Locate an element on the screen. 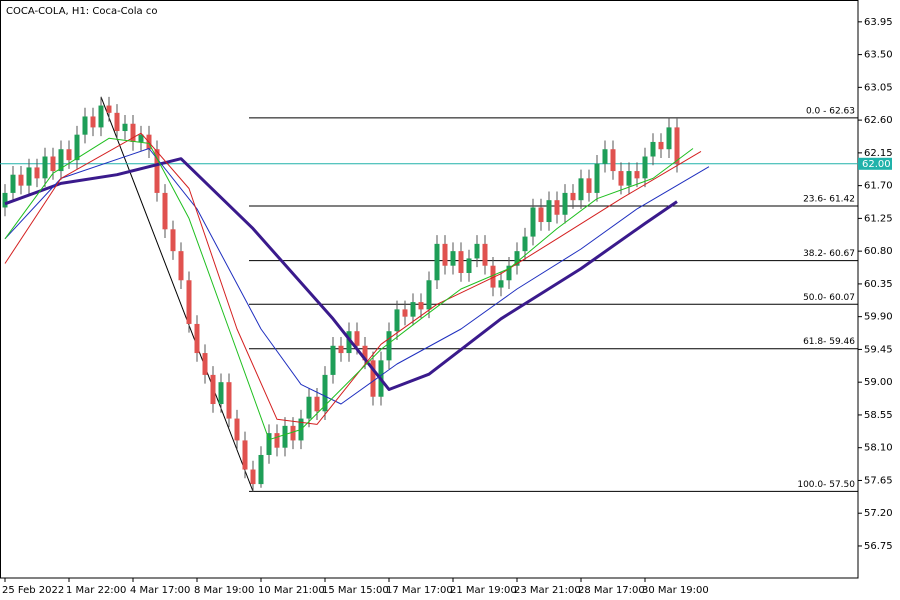  y-tick-label: 60.80 is located at coordinates (878, 251).